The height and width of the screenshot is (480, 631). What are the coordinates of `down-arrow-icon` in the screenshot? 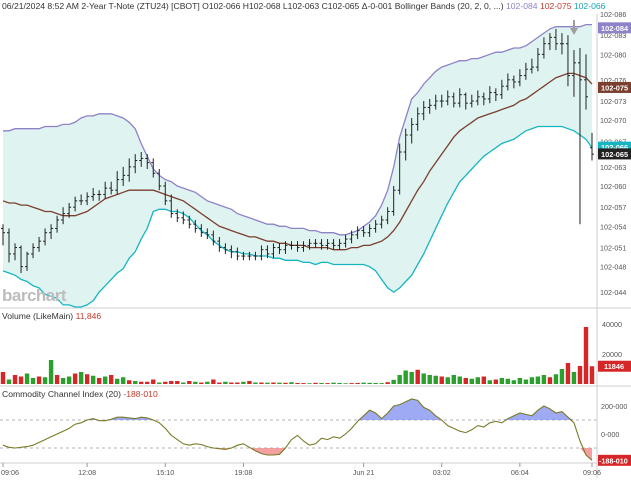 It's located at (574, 31).